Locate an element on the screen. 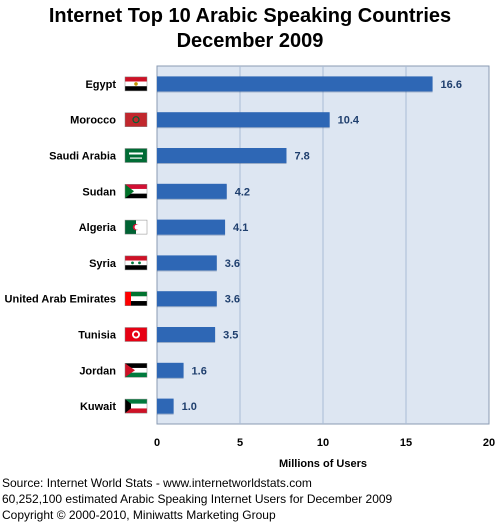  category-label: Jordan is located at coordinates (97, 371).